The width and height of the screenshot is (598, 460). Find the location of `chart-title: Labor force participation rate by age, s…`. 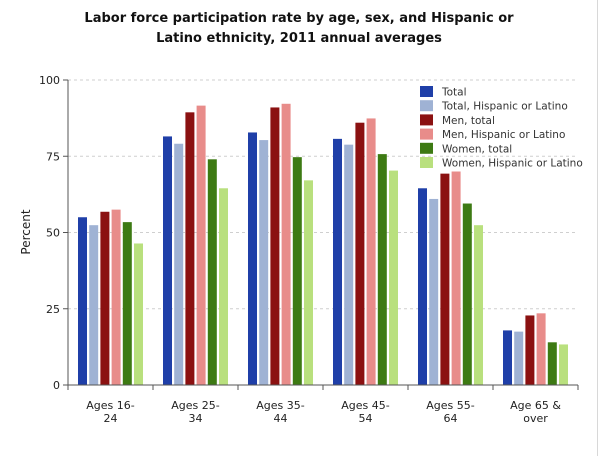

chart-title: Labor force participation rate by age, s… is located at coordinates (299, 28).